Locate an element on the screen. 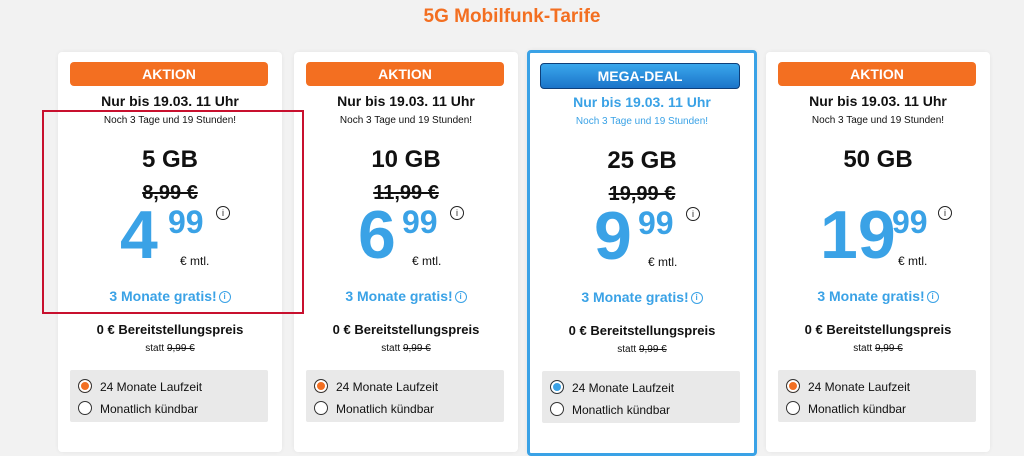 This screenshot has width=1024, height=456. price: 4 99 i € mtl. is located at coordinates (170, 235).